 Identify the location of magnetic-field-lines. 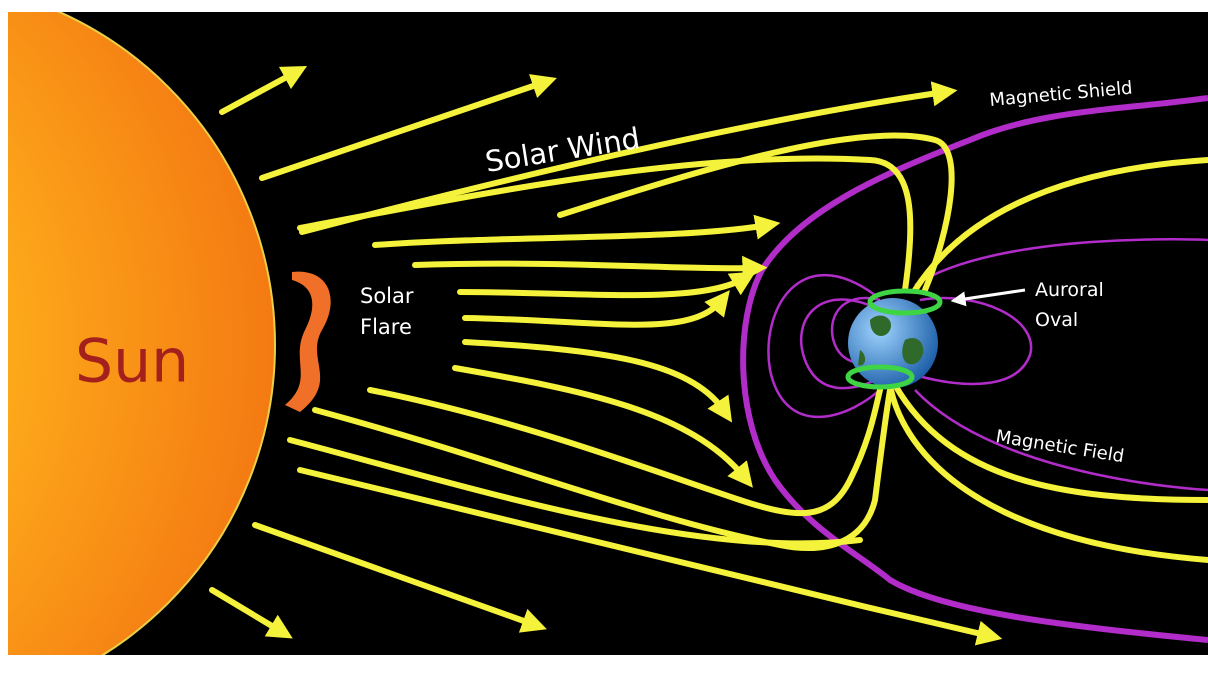
(987, 365).